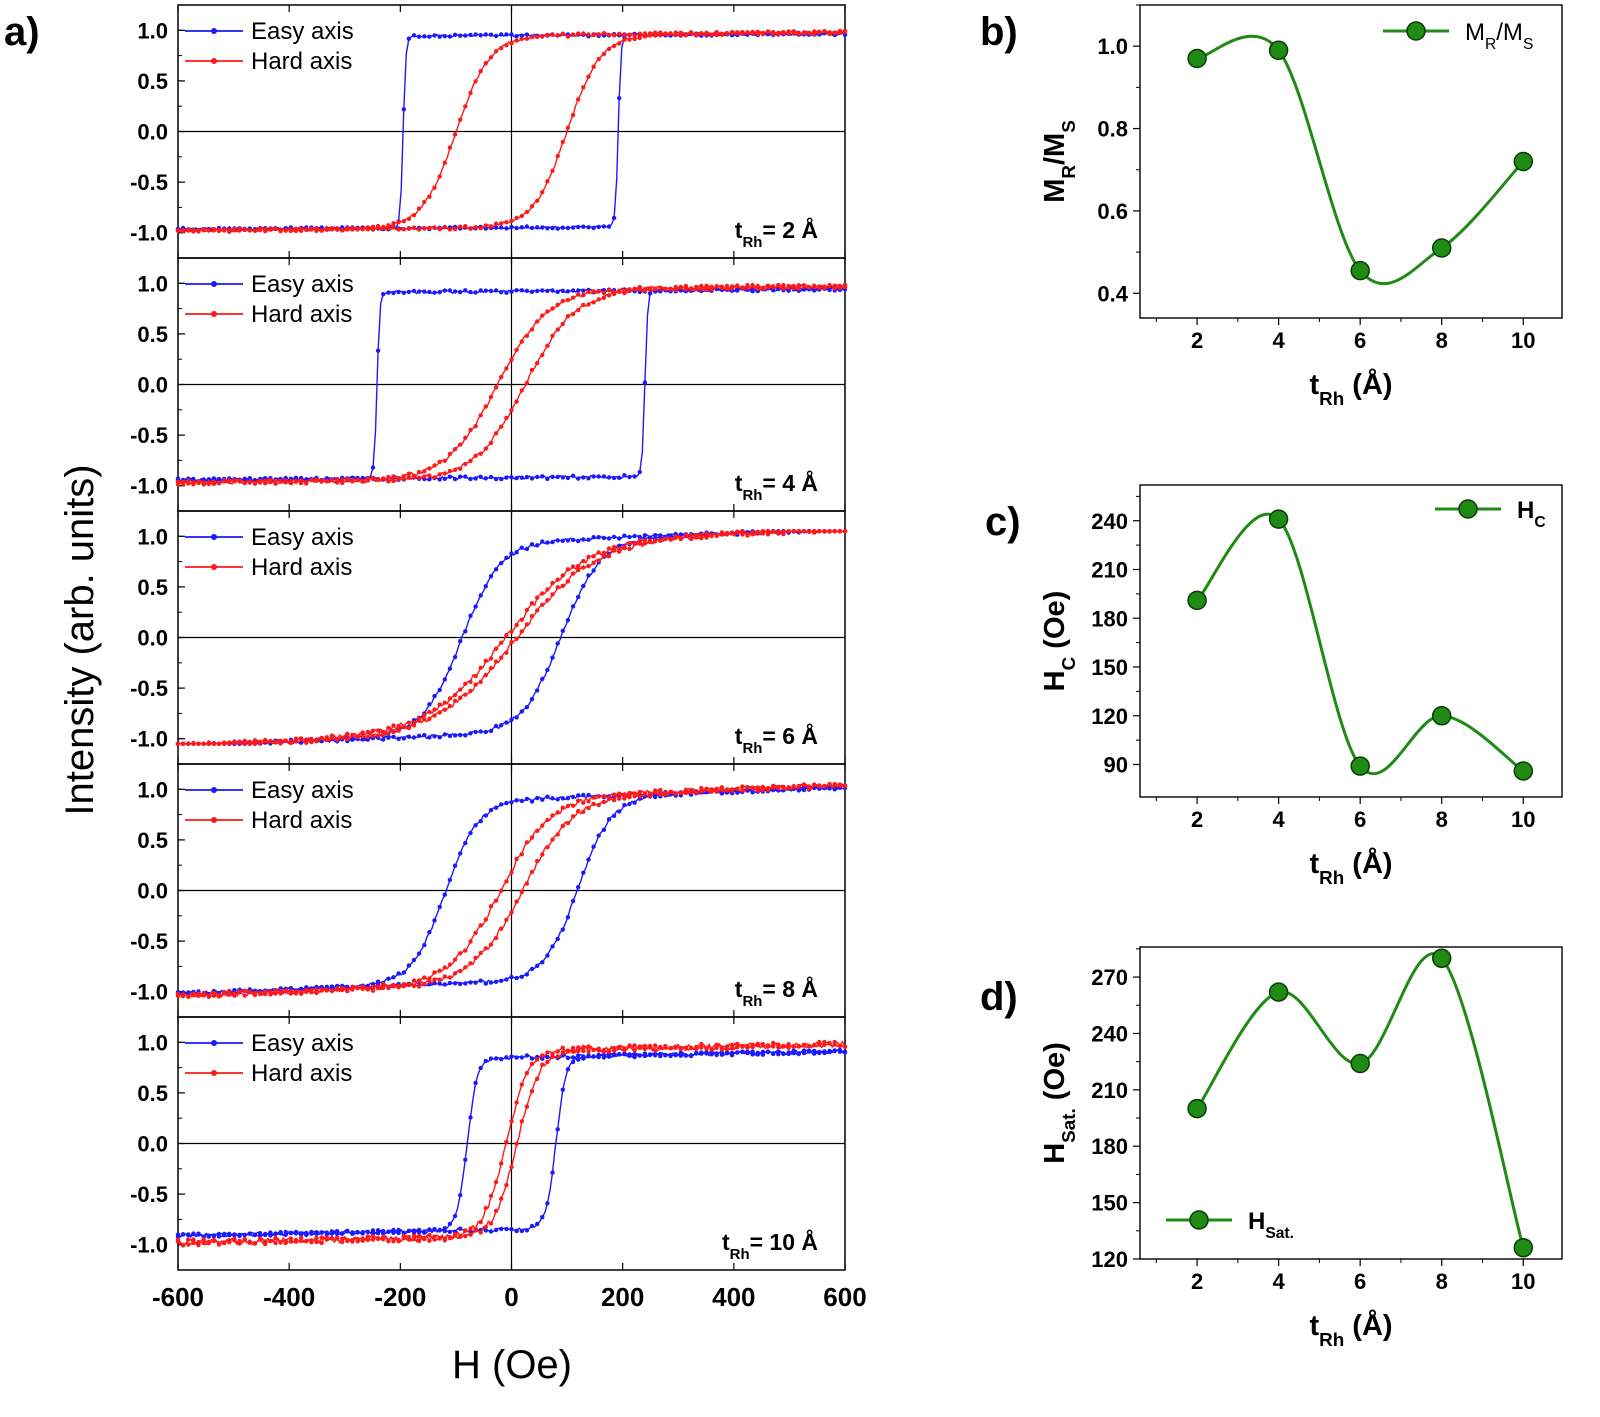 This screenshot has height=1417, width=1600. What do you see at coordinates (1368, 384) in the screenshot?
I see `text-part: (Å)` at bounding box center [1368, 384].